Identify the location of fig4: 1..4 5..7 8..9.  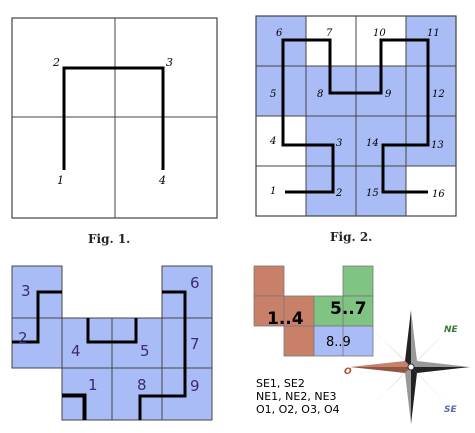
(313, 311).